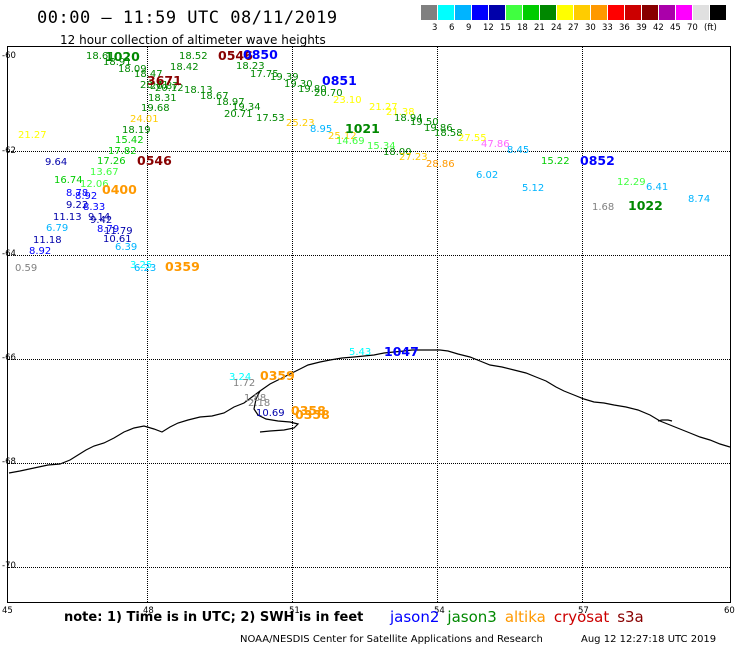 The image size is (740, 650). What do you see at coordinates (244, 383) in the screenshot?
I see `swh-observation: 1.72` at bounding box center [244, 383].